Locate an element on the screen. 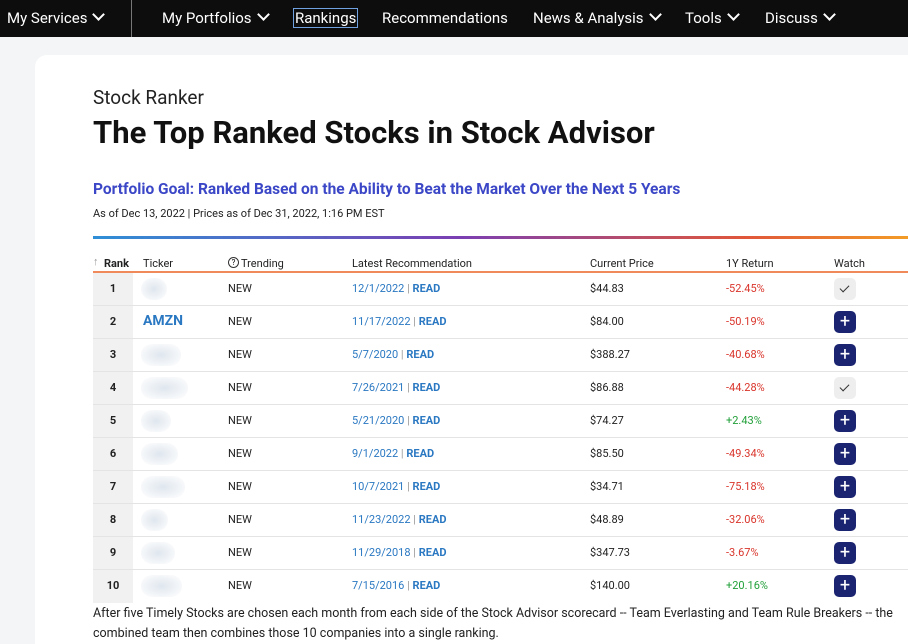 This screenshot has width=908, height=644. price: $86.88 is located at coordinates (607, 387).